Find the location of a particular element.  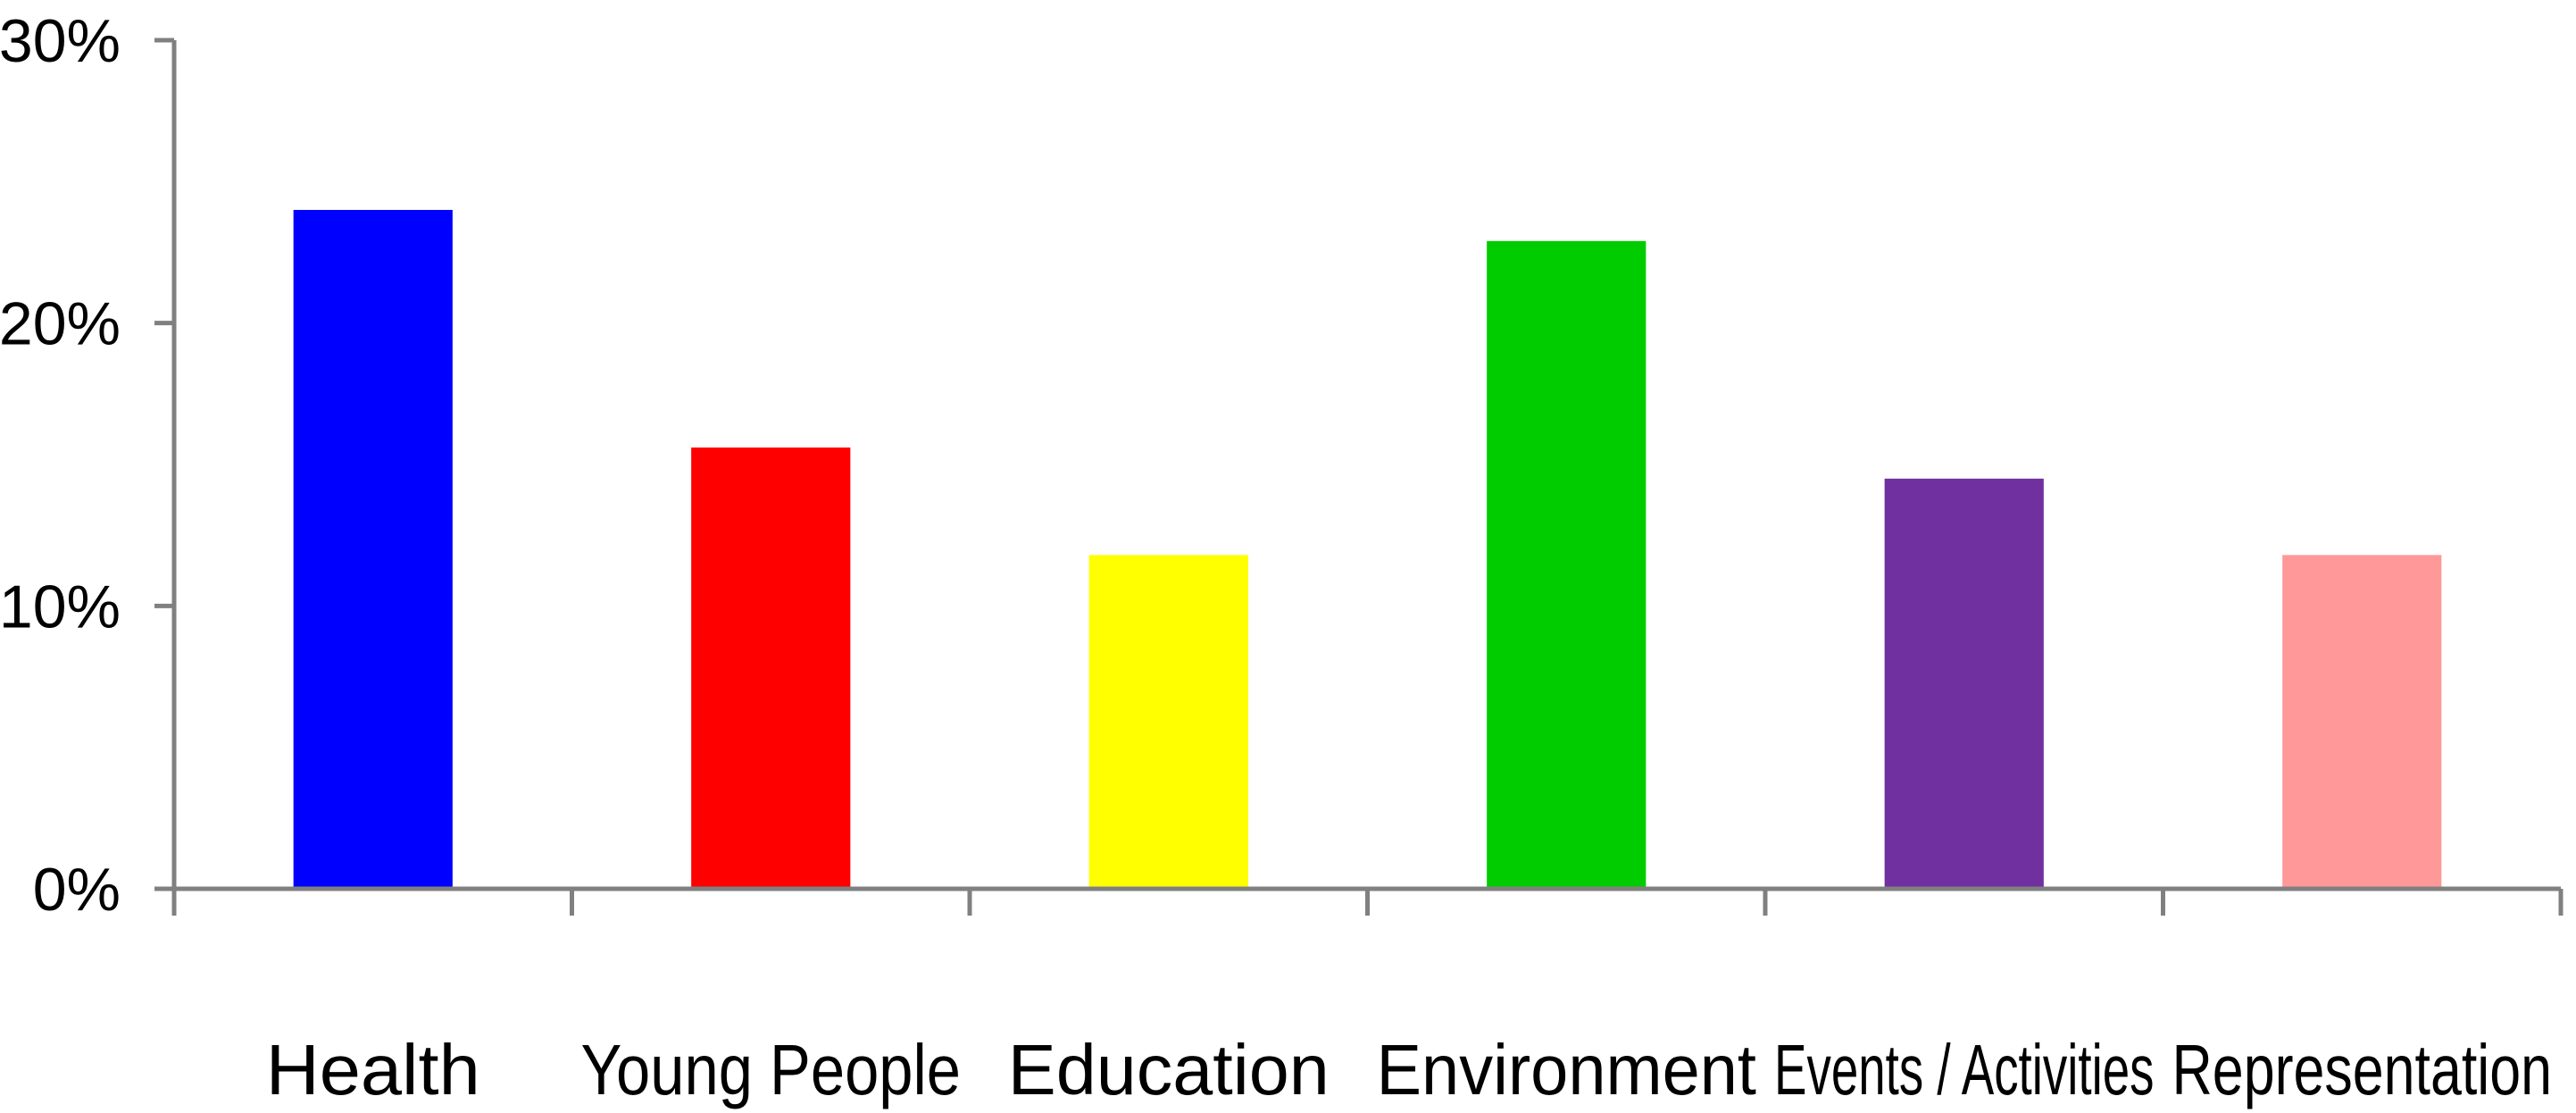

bar-representation is located at coordinates (2362, 722).